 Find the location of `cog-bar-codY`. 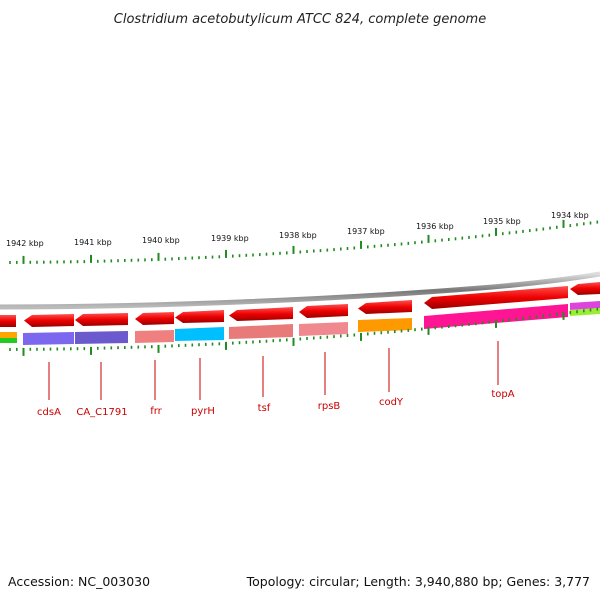

cog-bar-codY is located at coordinates (385, 325).